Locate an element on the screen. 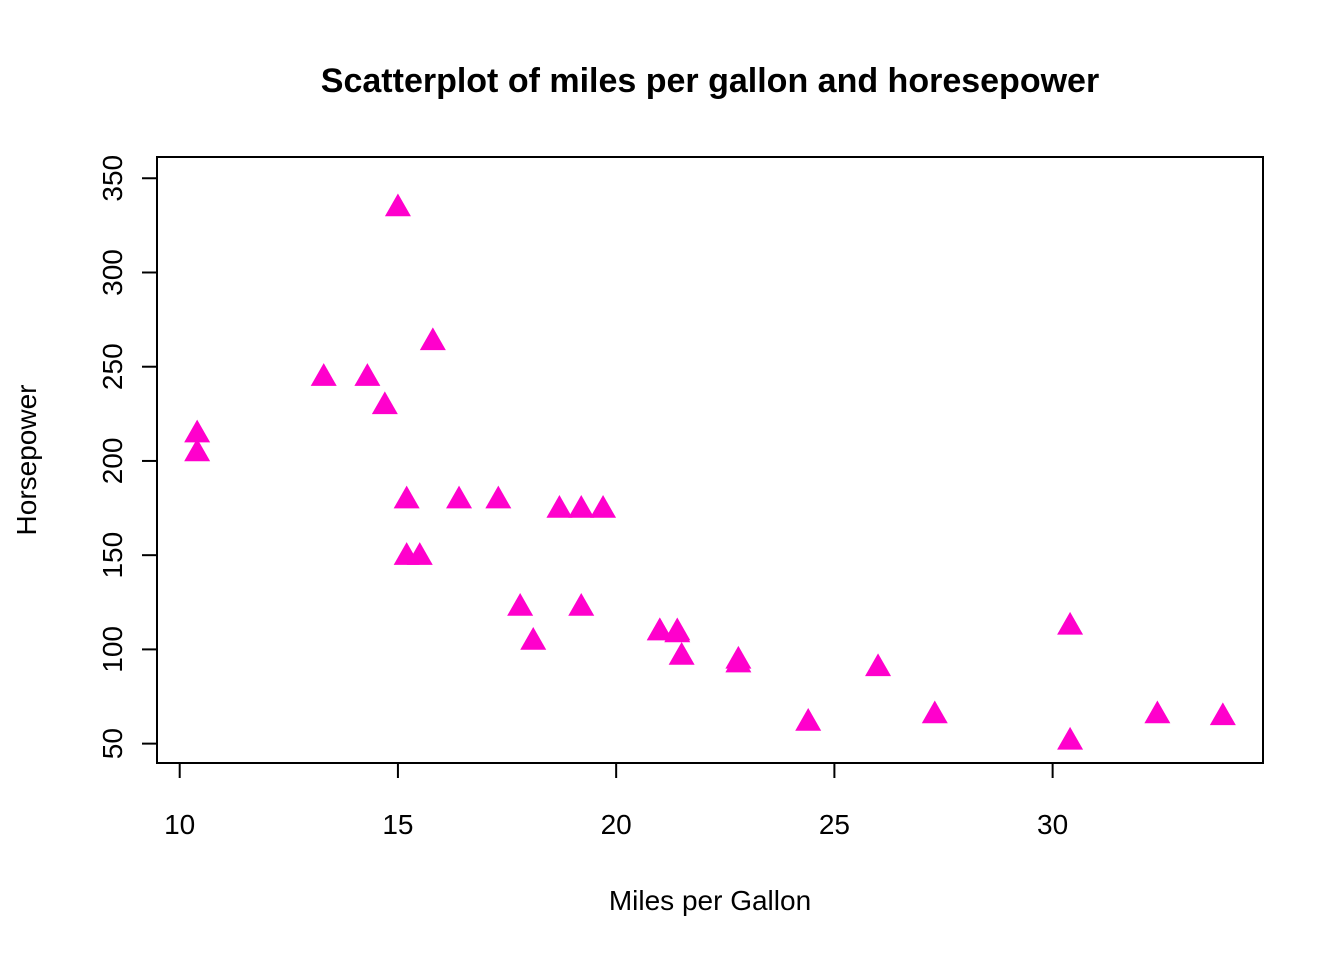 Image resolution: width=1344 pixels, height=960 pixels. y-tick-label: 150 is located at coordinates (112, 555).